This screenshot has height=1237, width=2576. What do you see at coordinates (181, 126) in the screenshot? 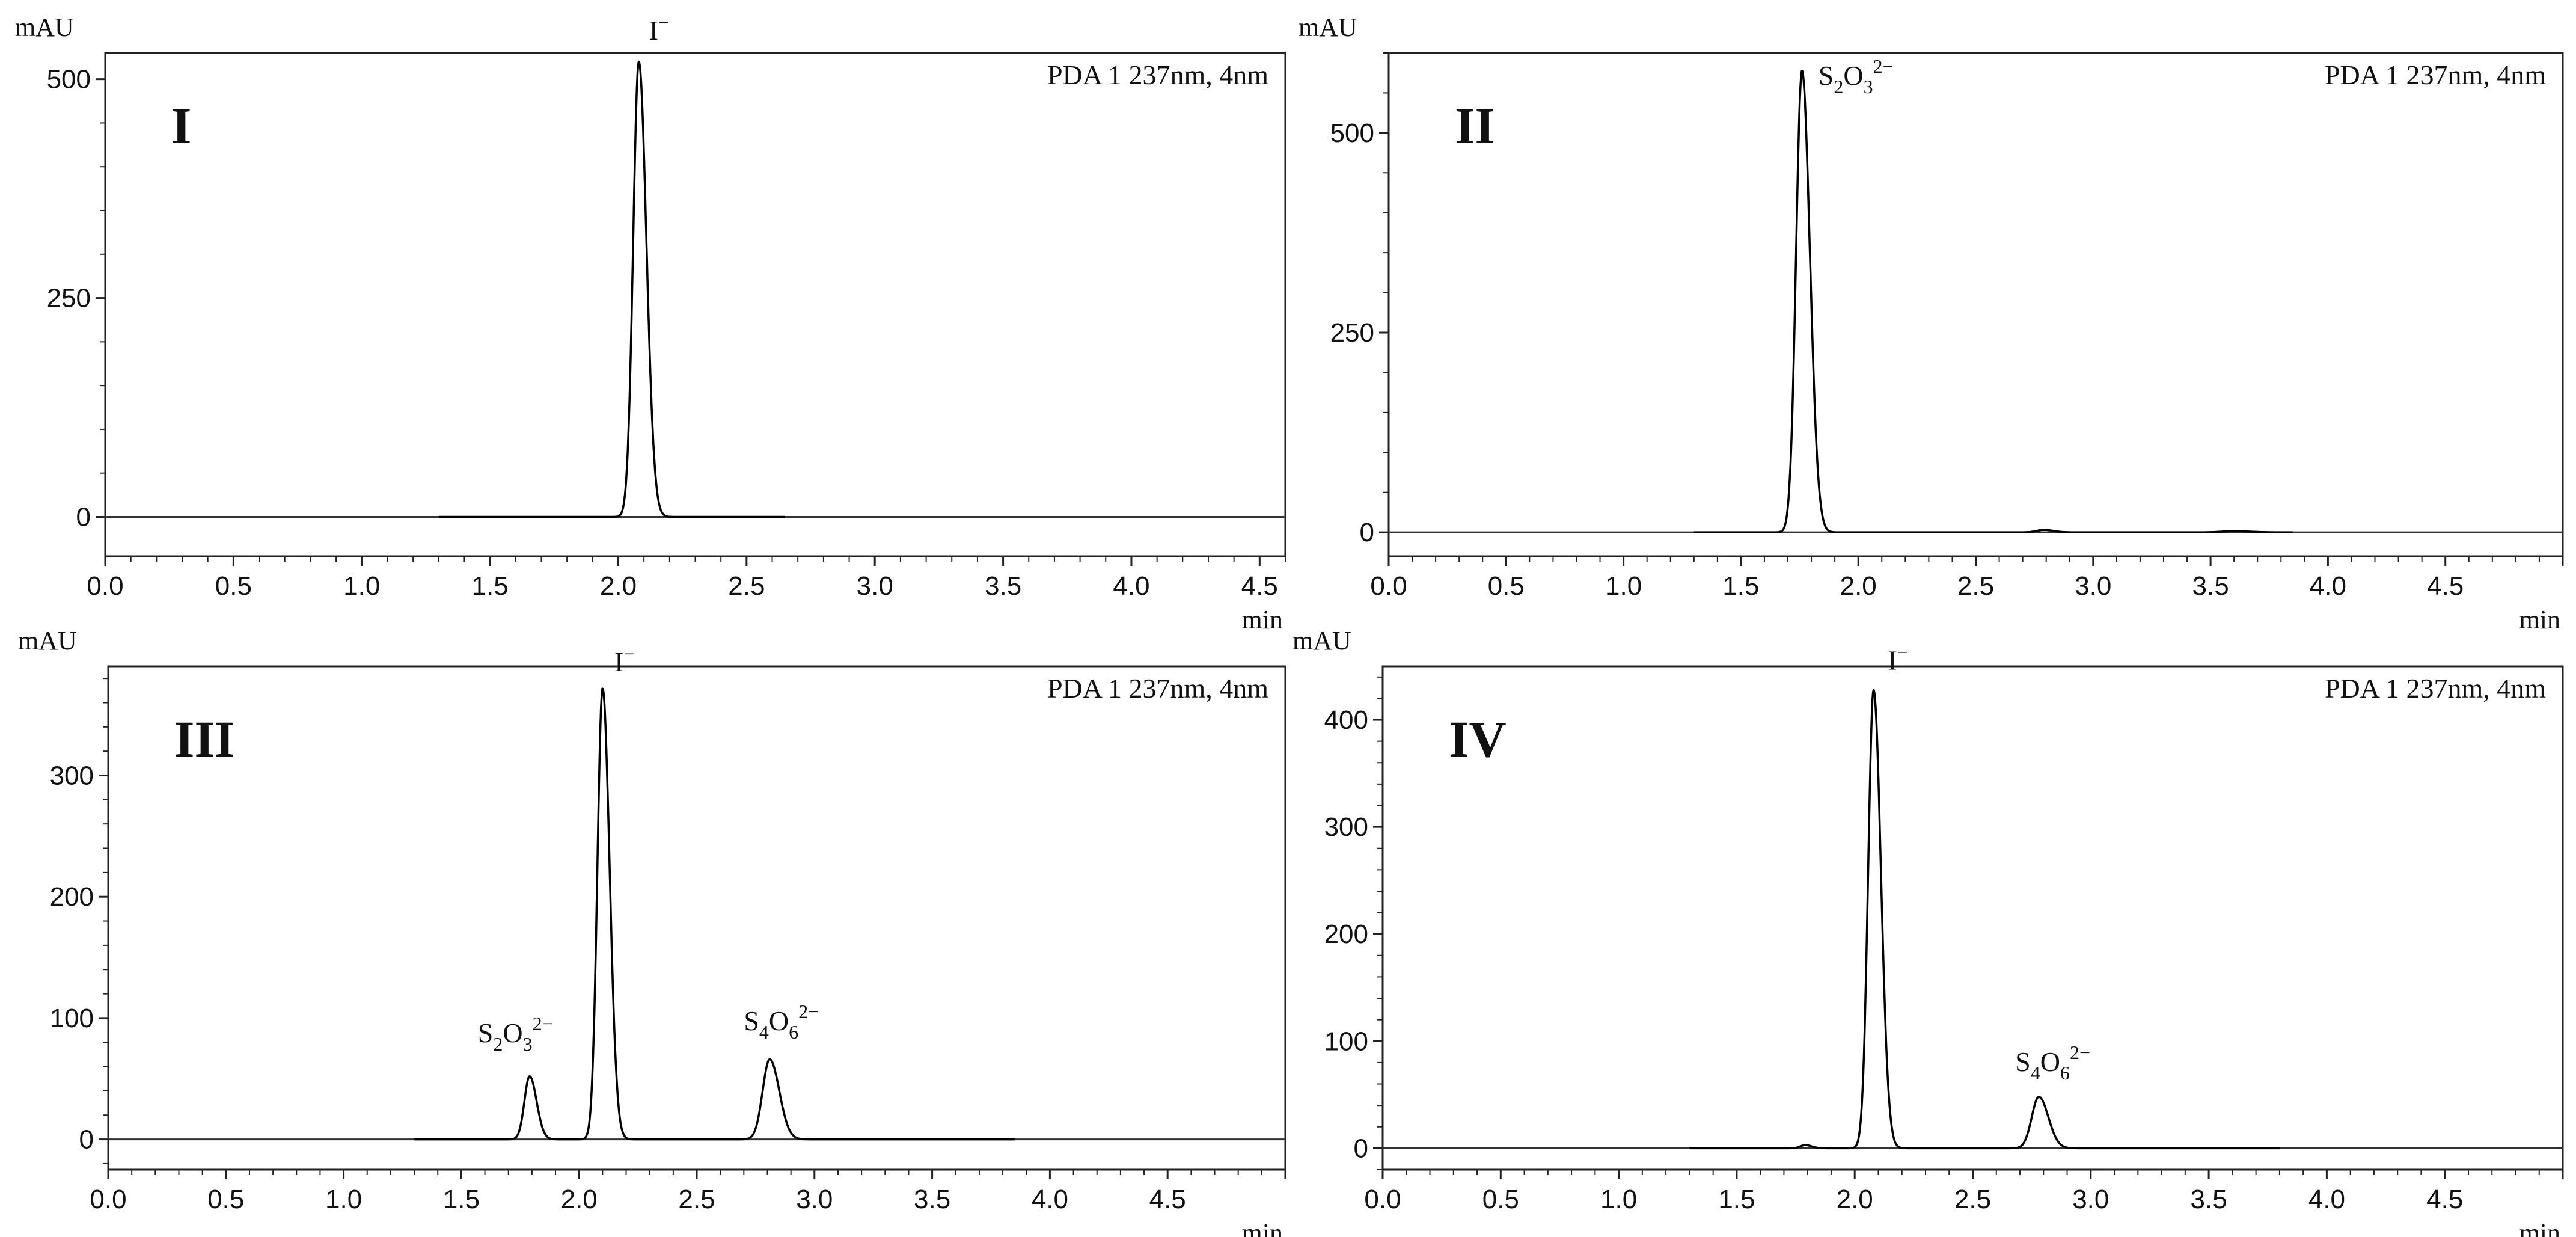
I see `panel-label: I` at bounding box center [181, 126].